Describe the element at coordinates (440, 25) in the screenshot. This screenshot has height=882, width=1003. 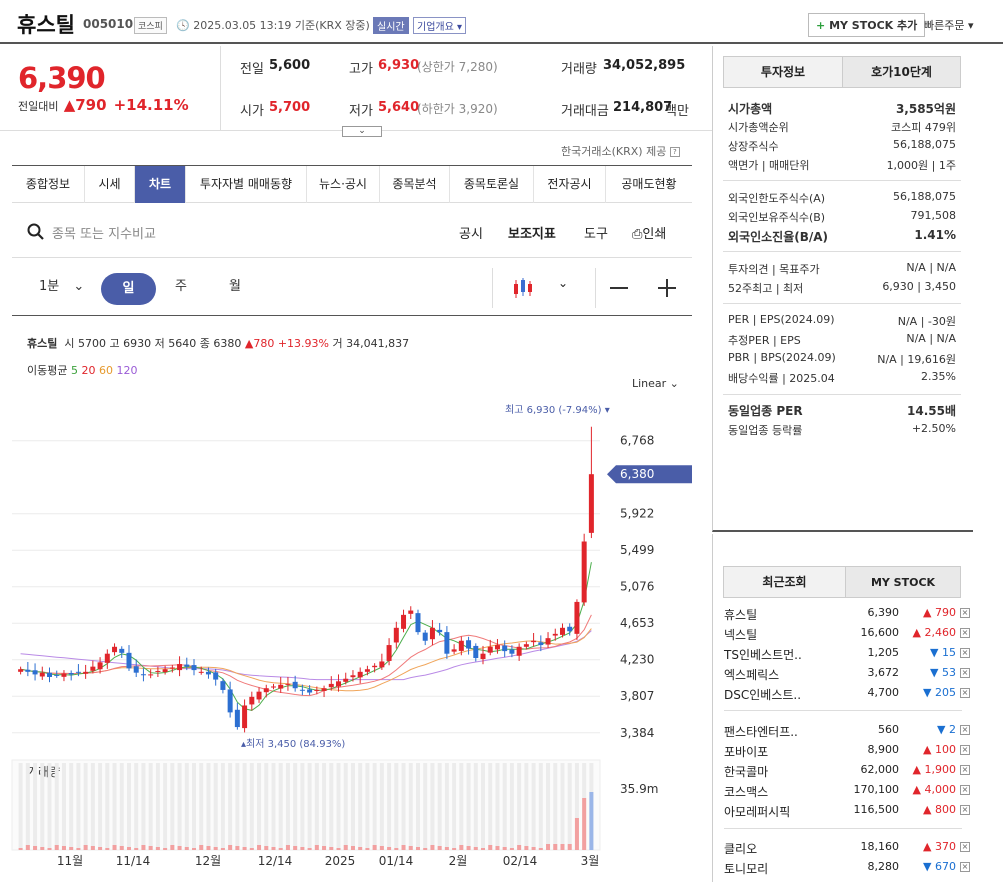
I see `company-info-button: 기업개요 ▾` at that location.